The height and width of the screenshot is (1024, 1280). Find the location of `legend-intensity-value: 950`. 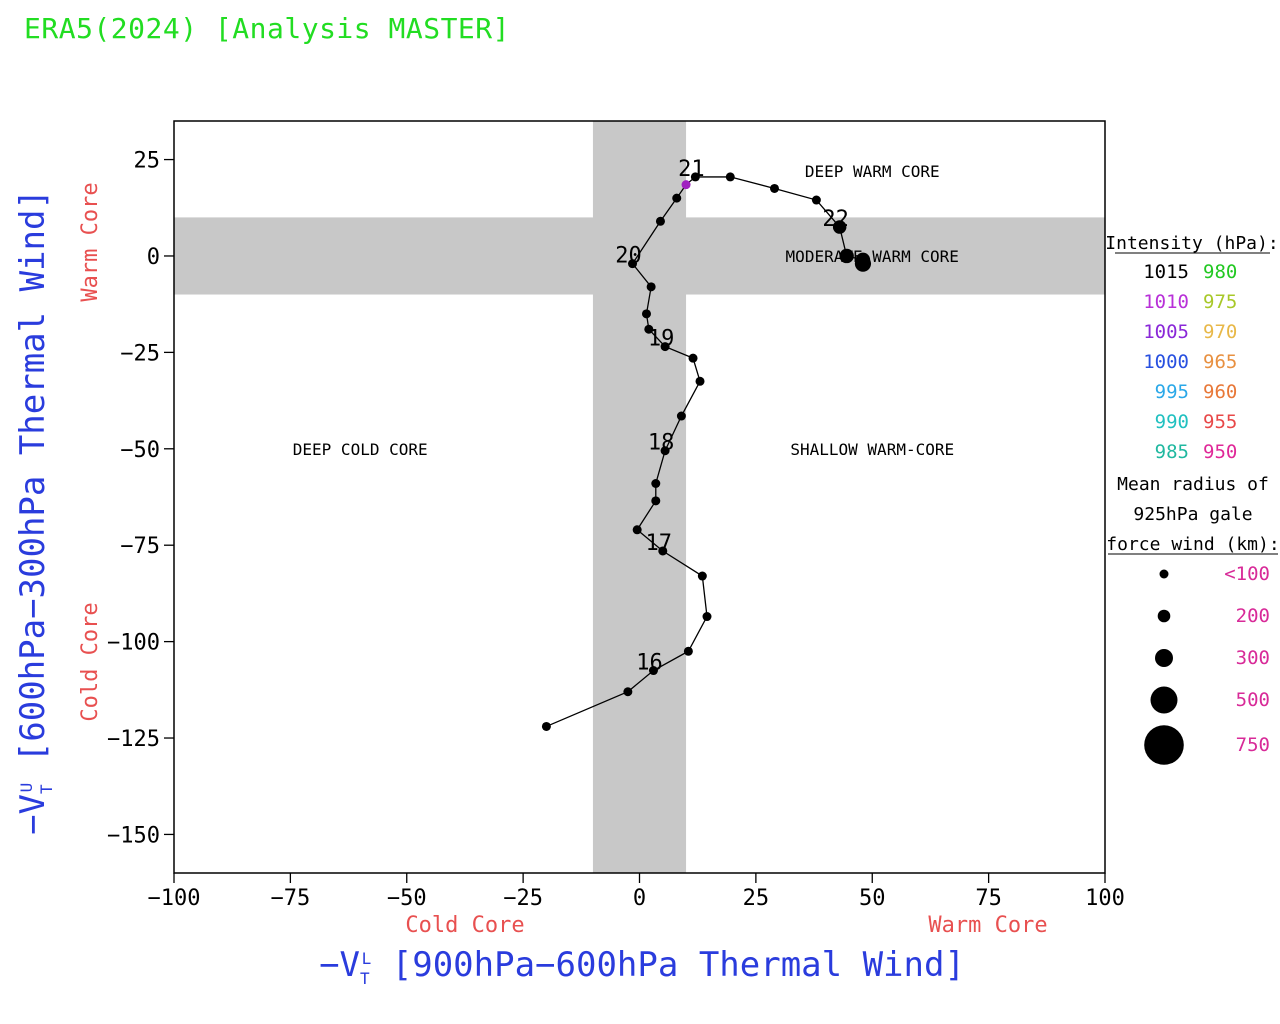

legend-intensity-value: 950 is located at coordinates (1220, 452).